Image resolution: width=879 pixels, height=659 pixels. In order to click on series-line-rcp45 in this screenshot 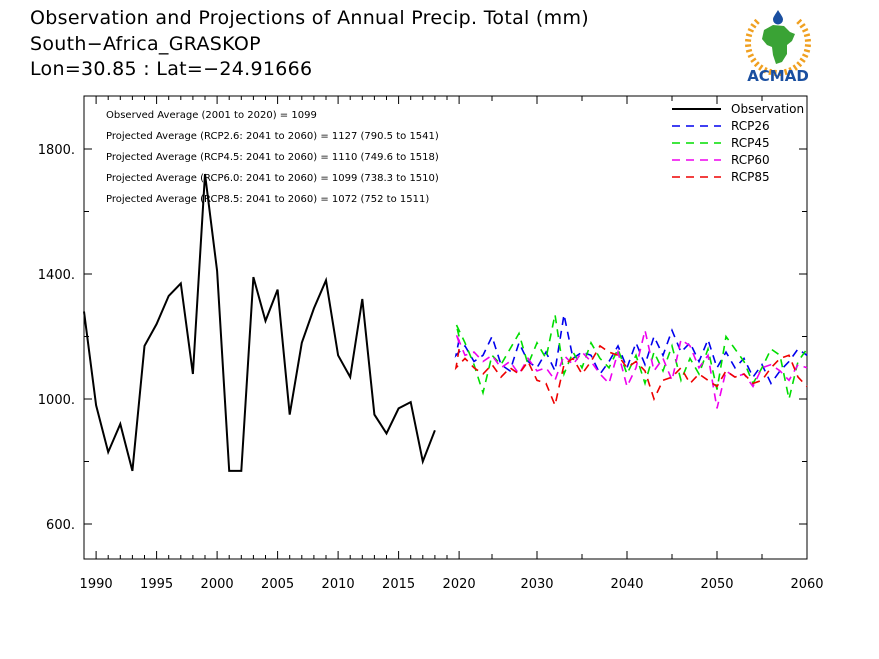, I will do `click(631, 357)`.